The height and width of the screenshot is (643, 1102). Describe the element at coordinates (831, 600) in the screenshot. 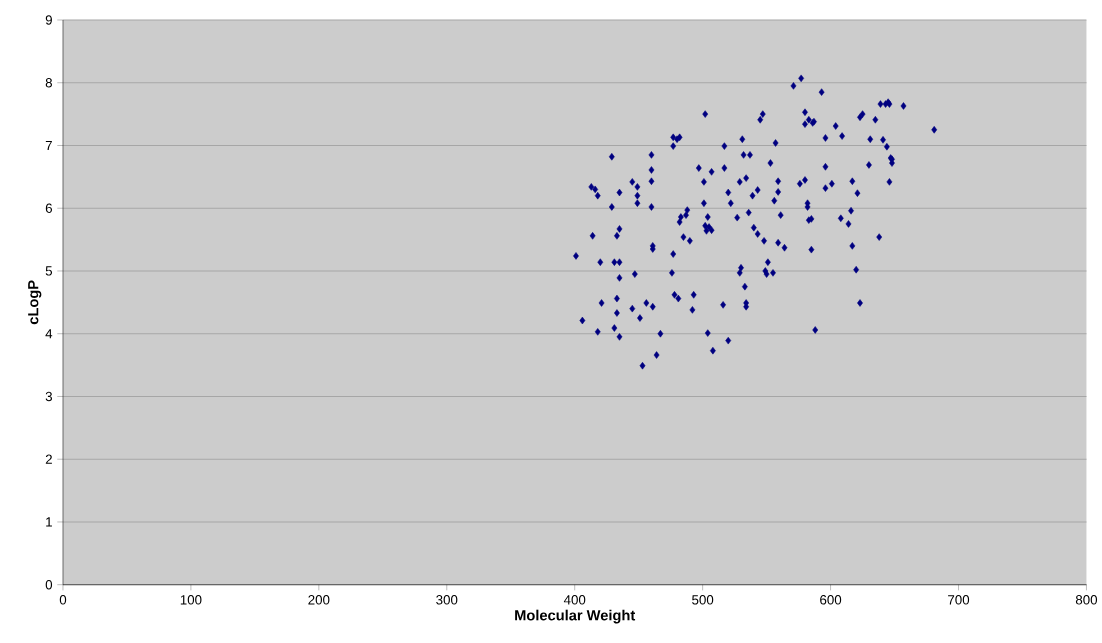

I see `x-tick-label: 600` at that location.